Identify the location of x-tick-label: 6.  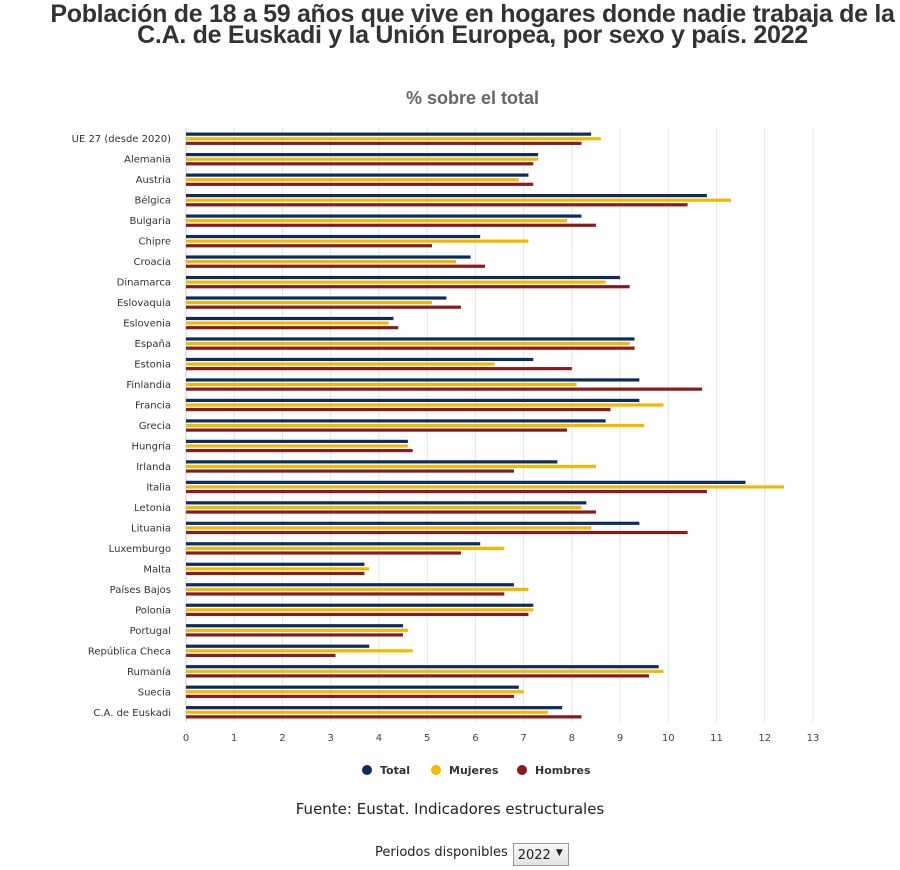
(475, 738).